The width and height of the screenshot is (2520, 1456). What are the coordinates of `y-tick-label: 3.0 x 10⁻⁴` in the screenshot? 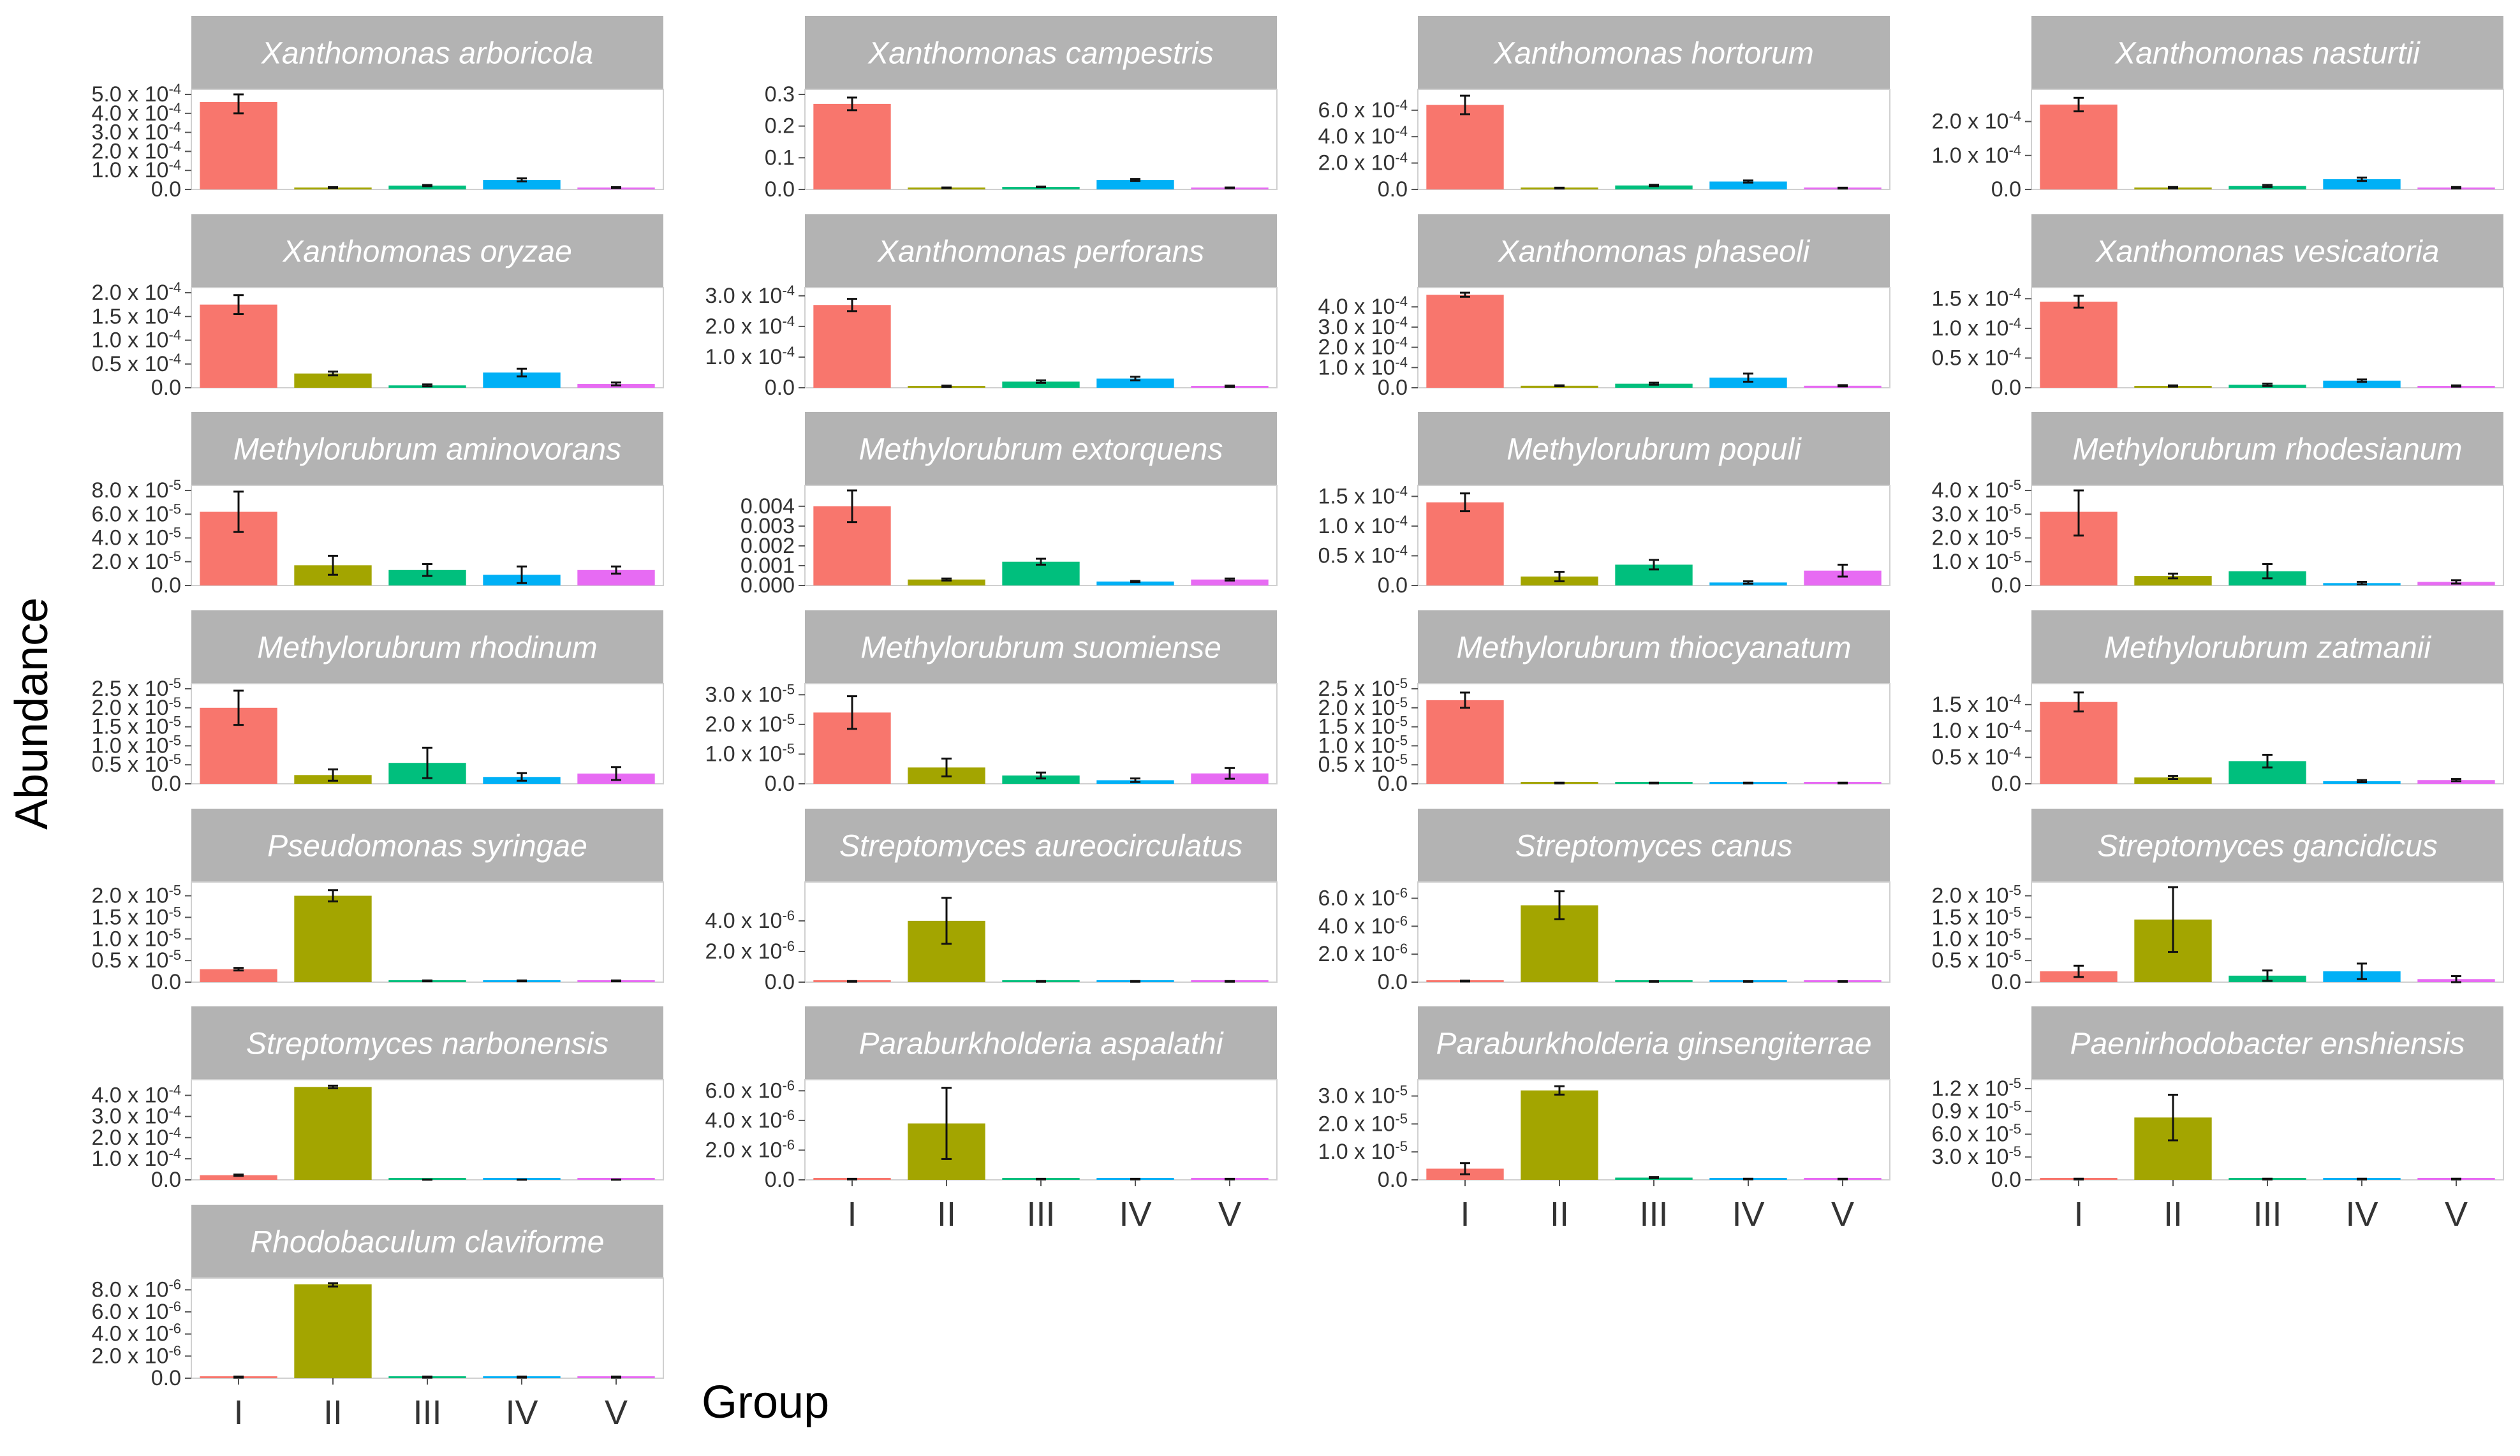 It's located at (136, 1116).